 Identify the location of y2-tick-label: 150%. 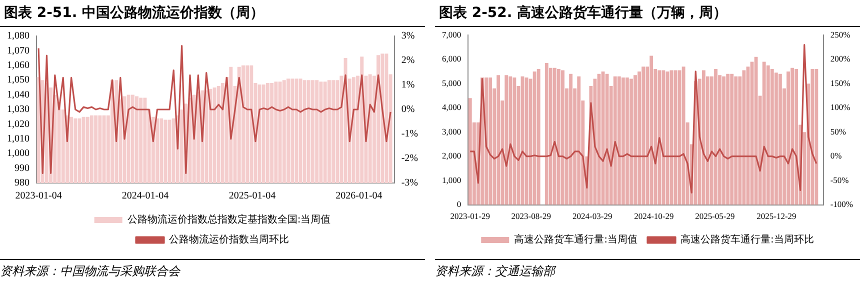
(840, 83).